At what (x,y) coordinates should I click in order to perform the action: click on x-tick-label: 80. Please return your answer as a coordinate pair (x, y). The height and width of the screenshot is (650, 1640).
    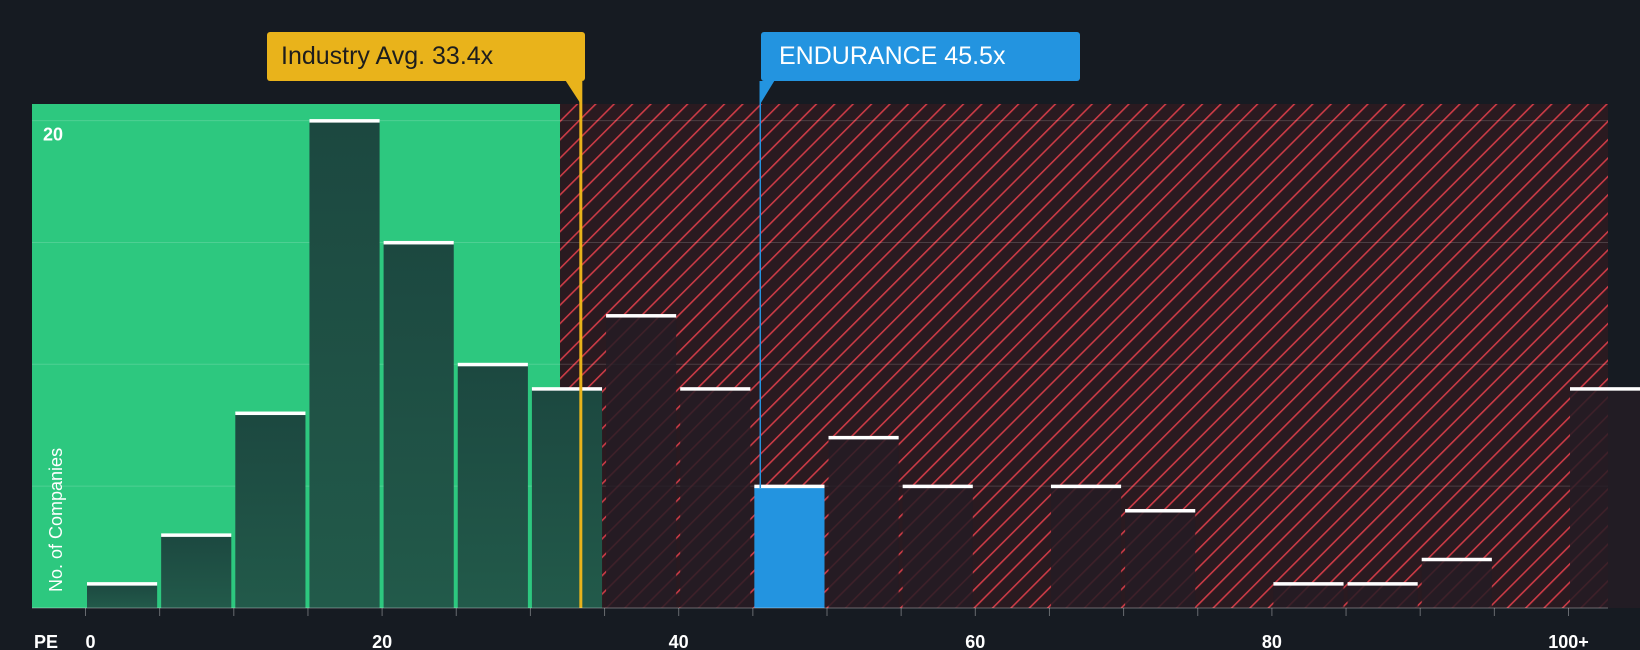
    Looking at the image, I should click on (1272, 641).